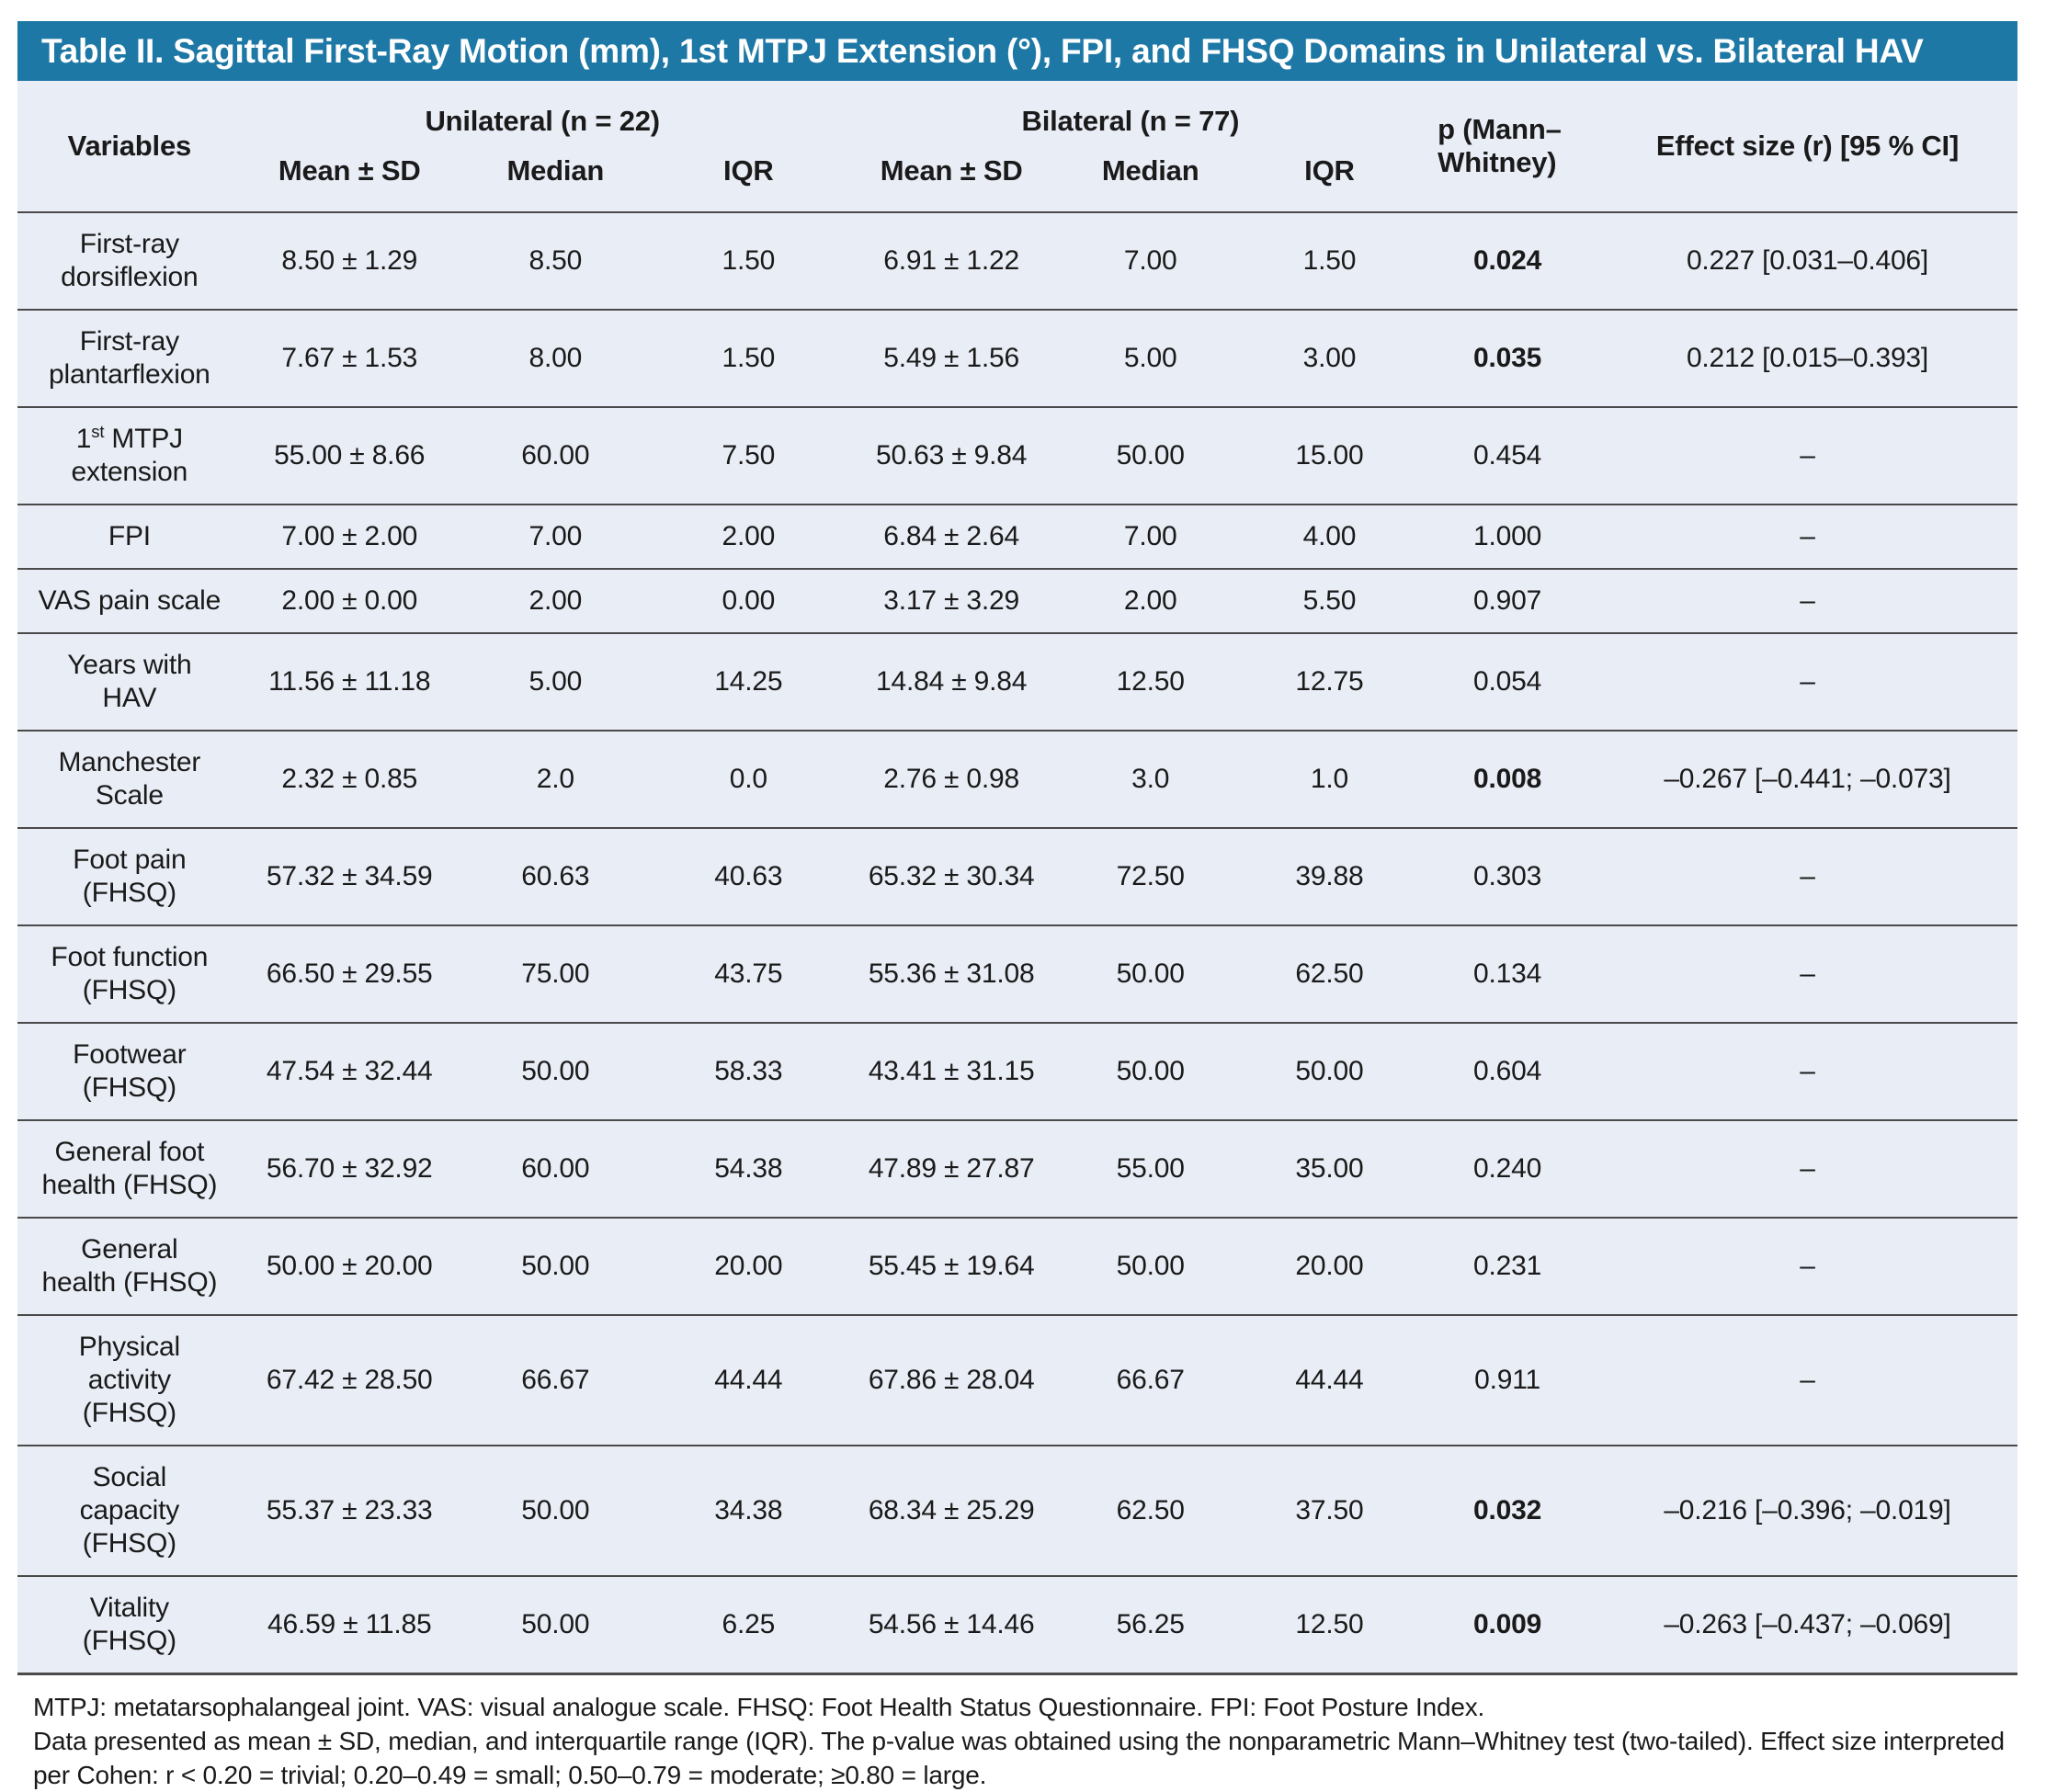 The width and height of the screenshot is (2057, 1792). Describe the element at coordinates (1329, 600) in the screenshot. I see `stat-cell: 5.50` at that location.